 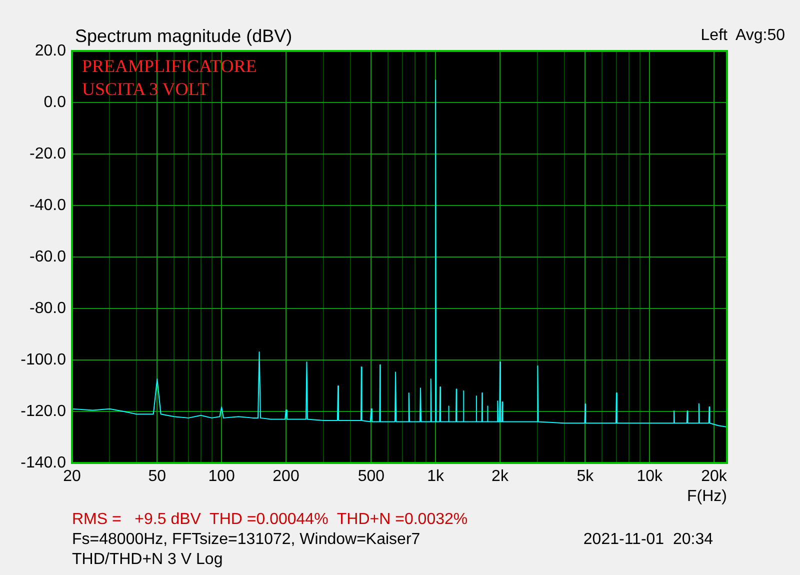 What do you see at coordinates (650, 477) in the screenshot?
I see `x-tick-label: 10k` at bounding box center [650, 477].